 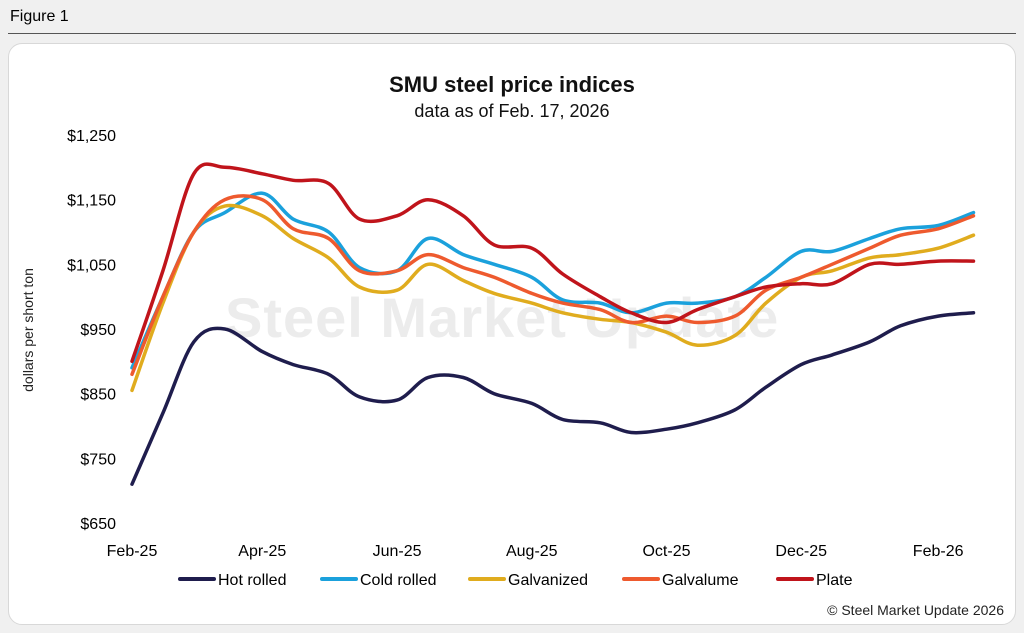 What do you see at coordinates (801, 551) in the screenshot?
I see `x-tick-label: Dec-25` at bounding box center [801, 551].